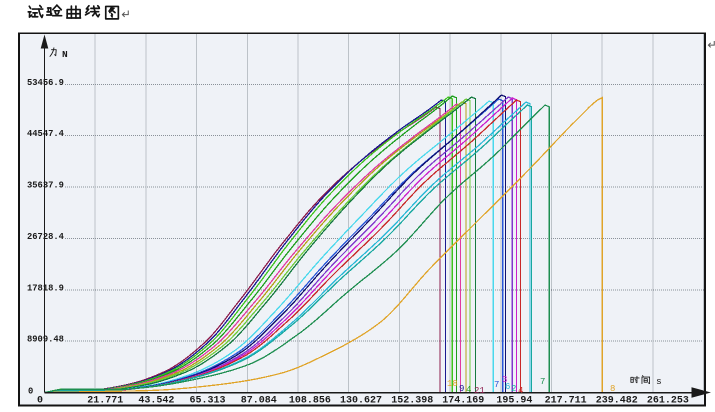  What do you see at coordinates (479, 391) in the screenshot?
I see `svg-text: 21` at bounding box center [479, 391].